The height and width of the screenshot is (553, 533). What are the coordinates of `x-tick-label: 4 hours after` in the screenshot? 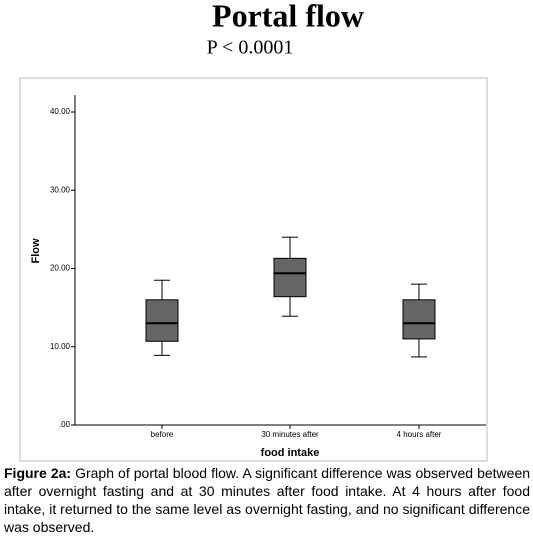 It's located at (419, 434).